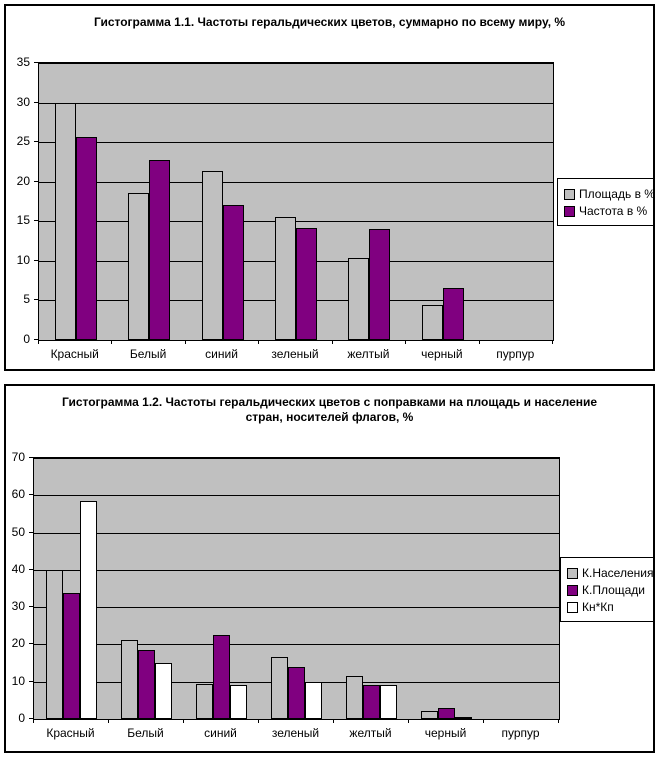 Image resolution: width=659 pixels, height=763 pixels. Describe the element at coordinates (71, 656) in the screenshot. I see `bar-К.Площади-Красный` at that location.